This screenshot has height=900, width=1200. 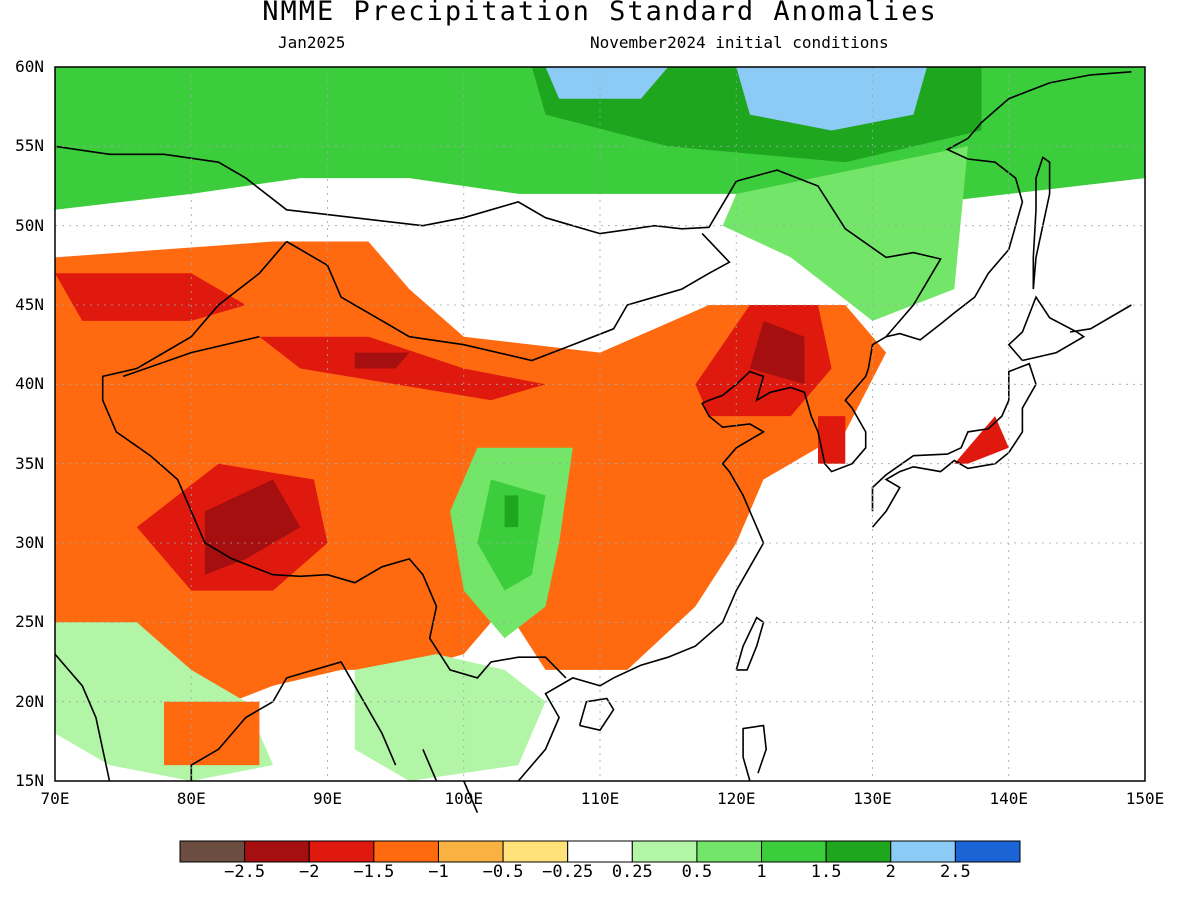 What do you see at coordinates (697, 872) in the screenshot?
I see `colorbar-label: 0.5` at bounding box center [697, 872].